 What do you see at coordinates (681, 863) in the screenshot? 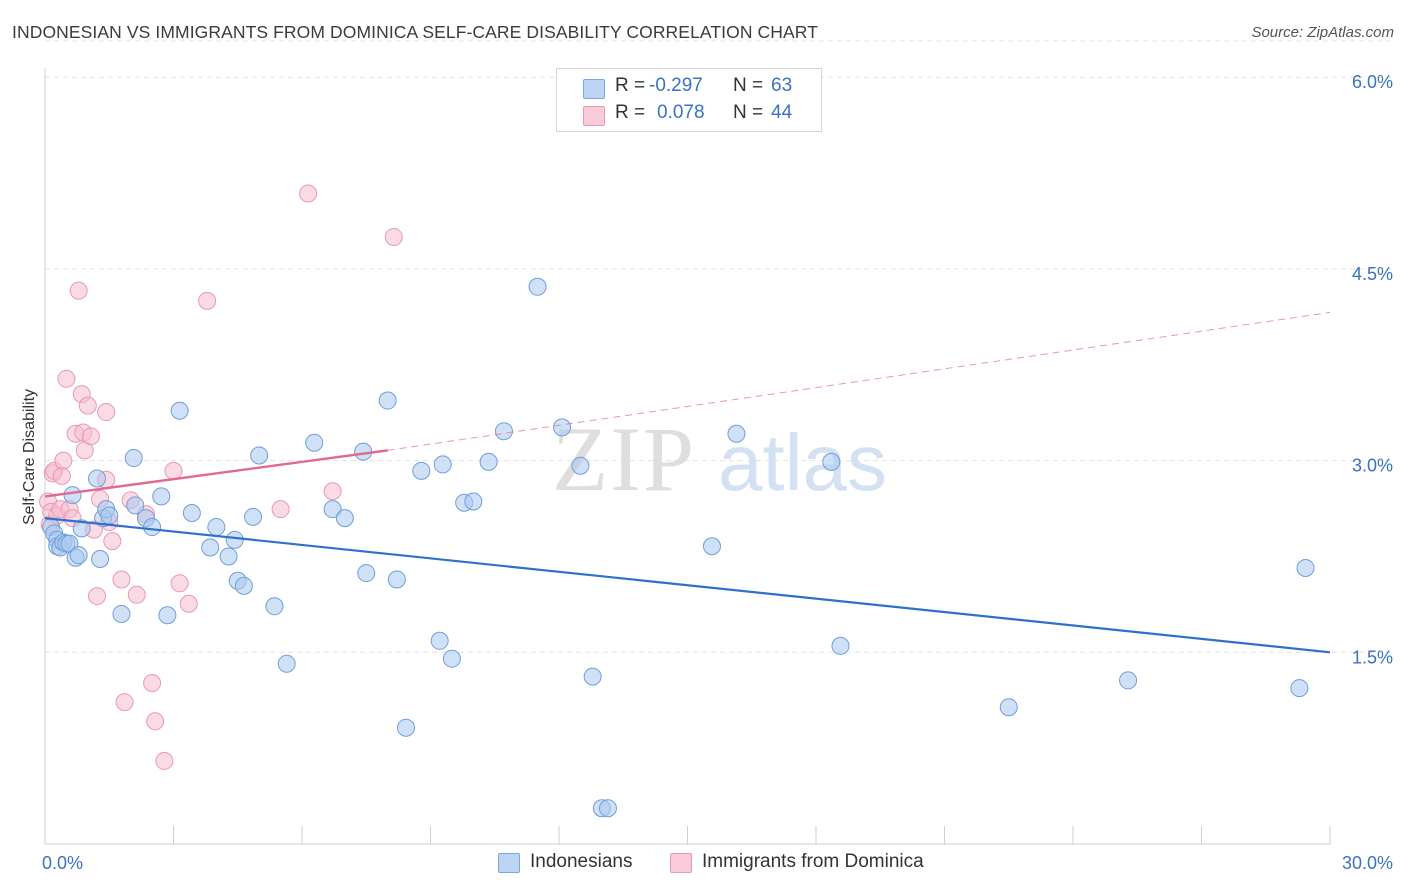
I see `bottom-swatch-dominica` at bounding box center [681, 863].